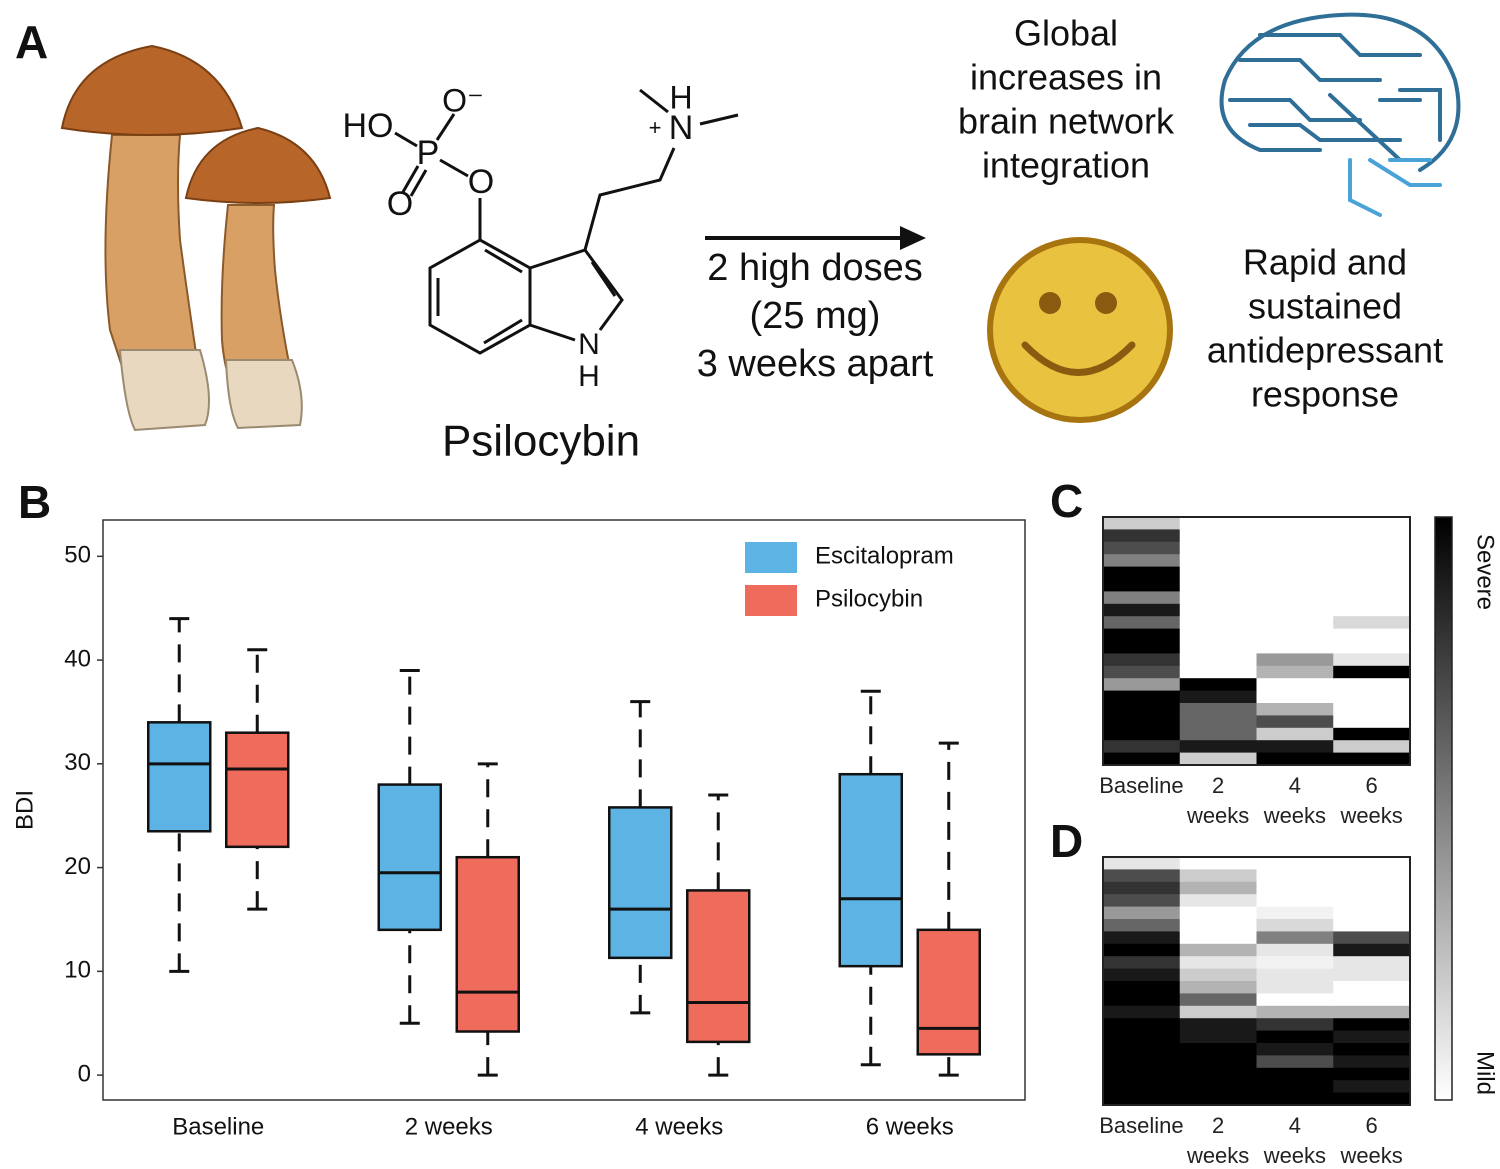  Describe the element at coordinates (1325, 262) in the screenshot. I see `mood-text: Rapid and` at that location.